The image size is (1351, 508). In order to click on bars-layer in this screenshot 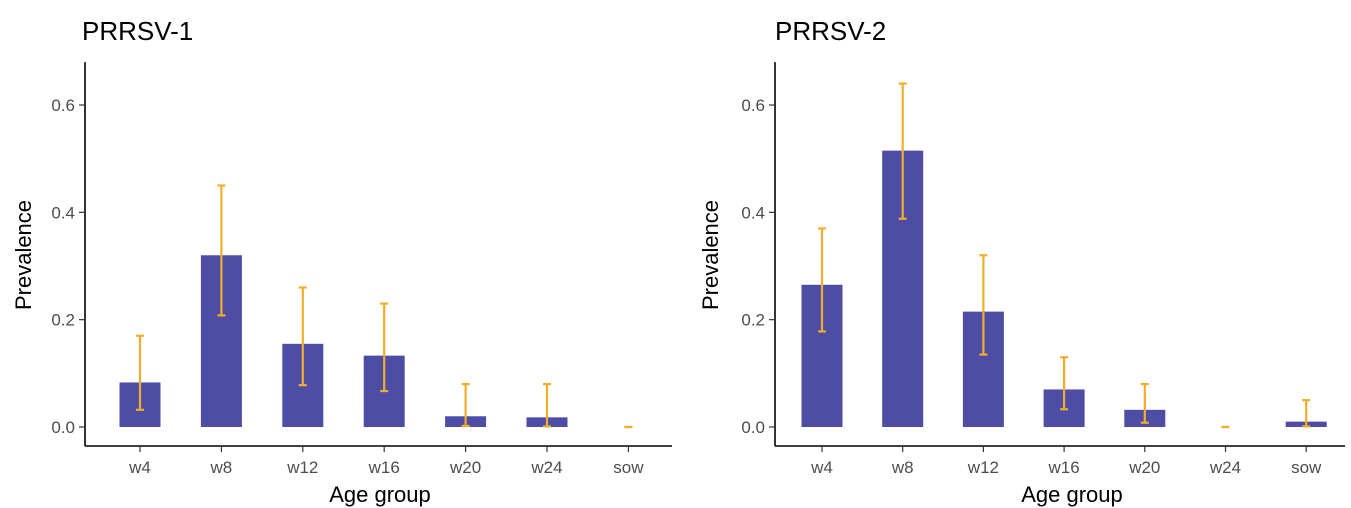, I will do `click(343, 341)`.